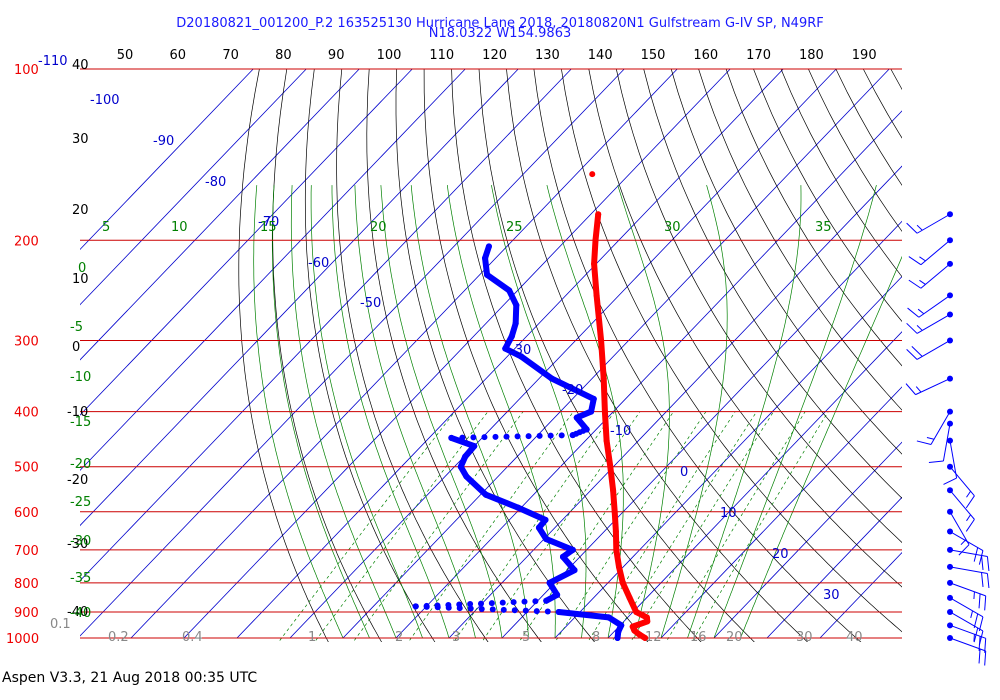  What do you see at coordinates (80, 377) in the screenshot?
I see `moist-adiabat-left-label: -10` at bounding box center [80, 377].